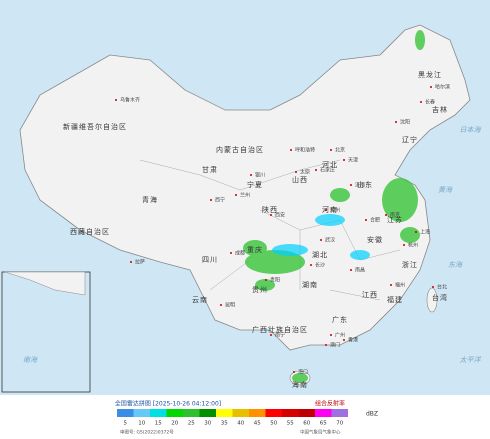 The height and width of the screenshot is (439, 490). I want to click on legend-level: 35, so click(224, 424).